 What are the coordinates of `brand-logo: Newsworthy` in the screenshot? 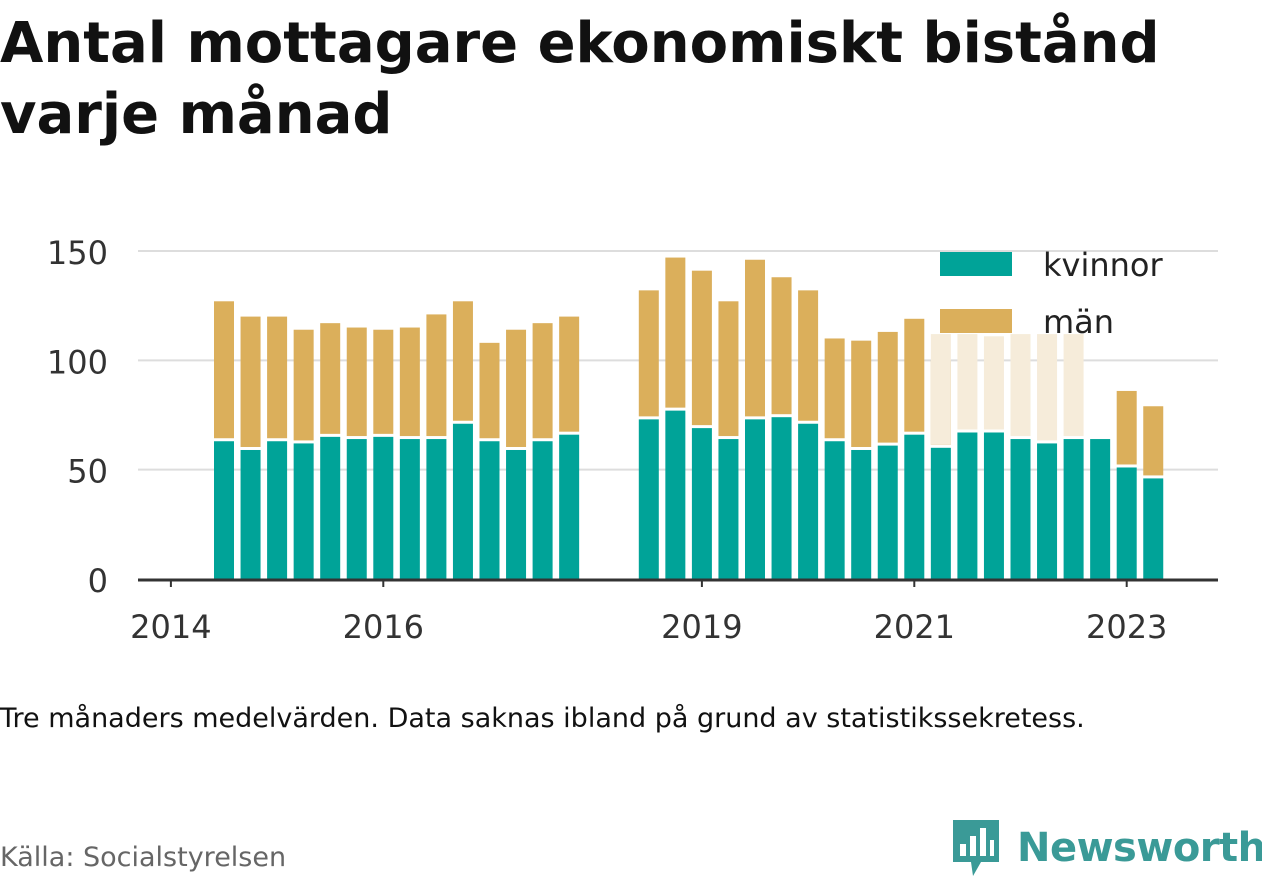 It's located at (1106, 848).